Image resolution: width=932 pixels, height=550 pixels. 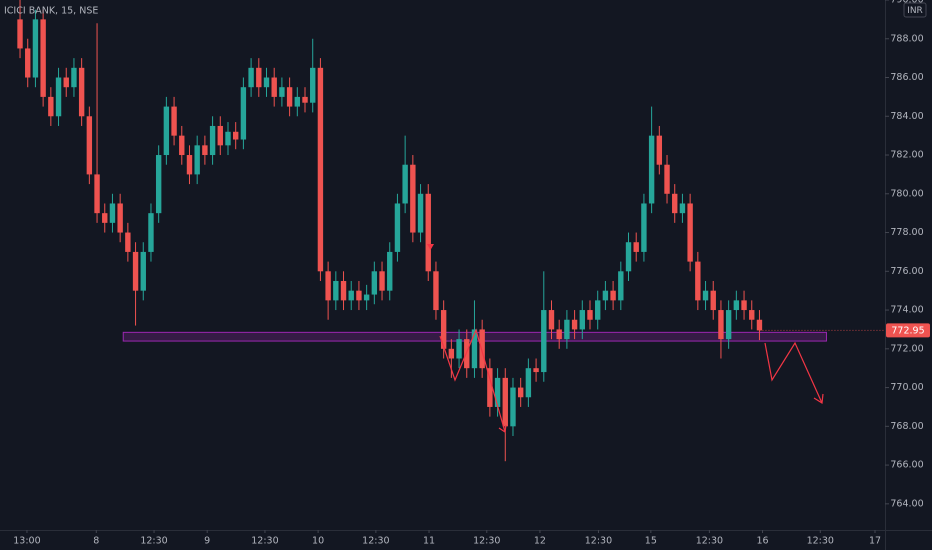 I want to click on currency-label: INR, so click(x=915, y=11).